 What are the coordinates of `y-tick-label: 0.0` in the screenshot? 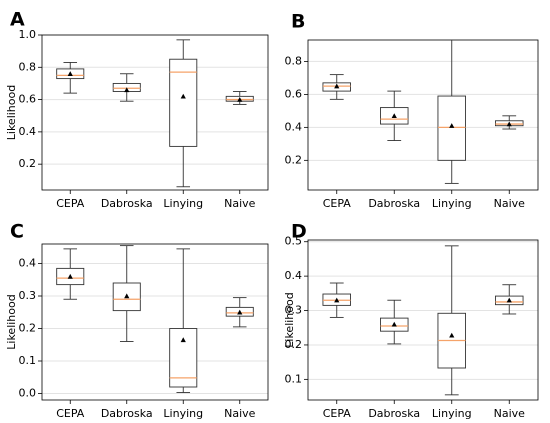 It's located at (28, 393).